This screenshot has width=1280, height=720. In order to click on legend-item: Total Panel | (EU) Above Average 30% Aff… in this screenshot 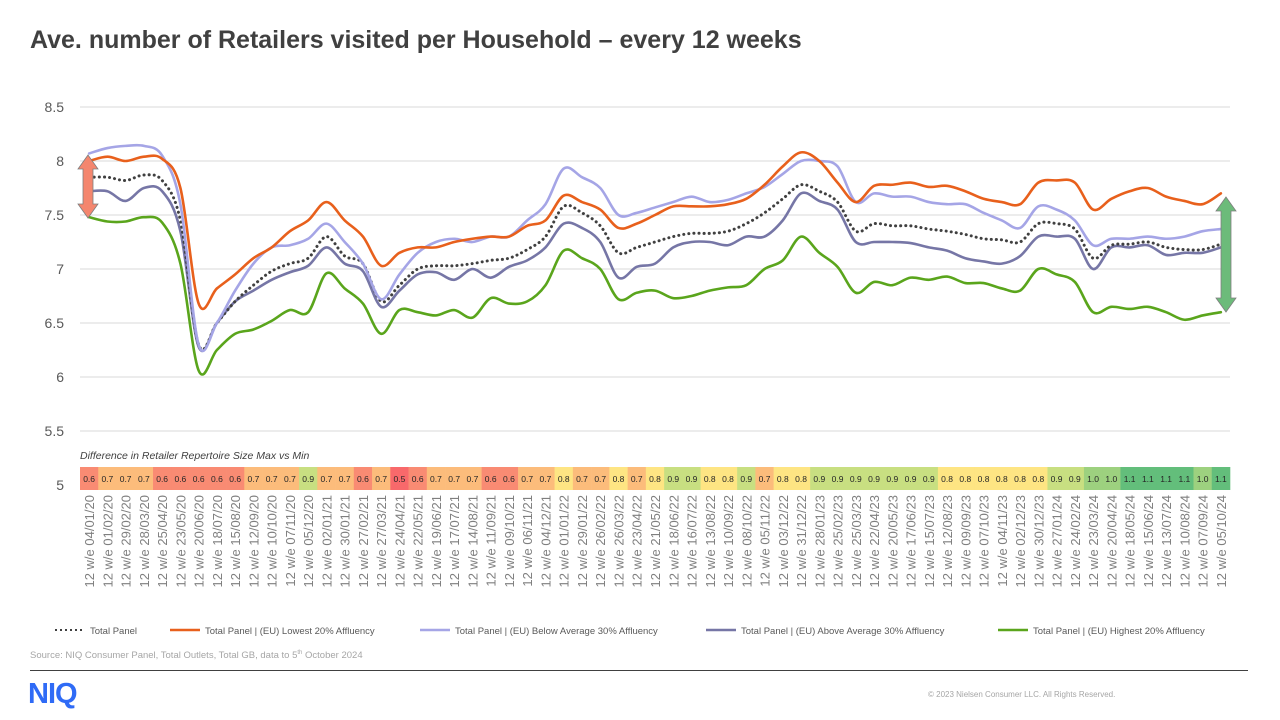, I will do `click(825, 631)`.